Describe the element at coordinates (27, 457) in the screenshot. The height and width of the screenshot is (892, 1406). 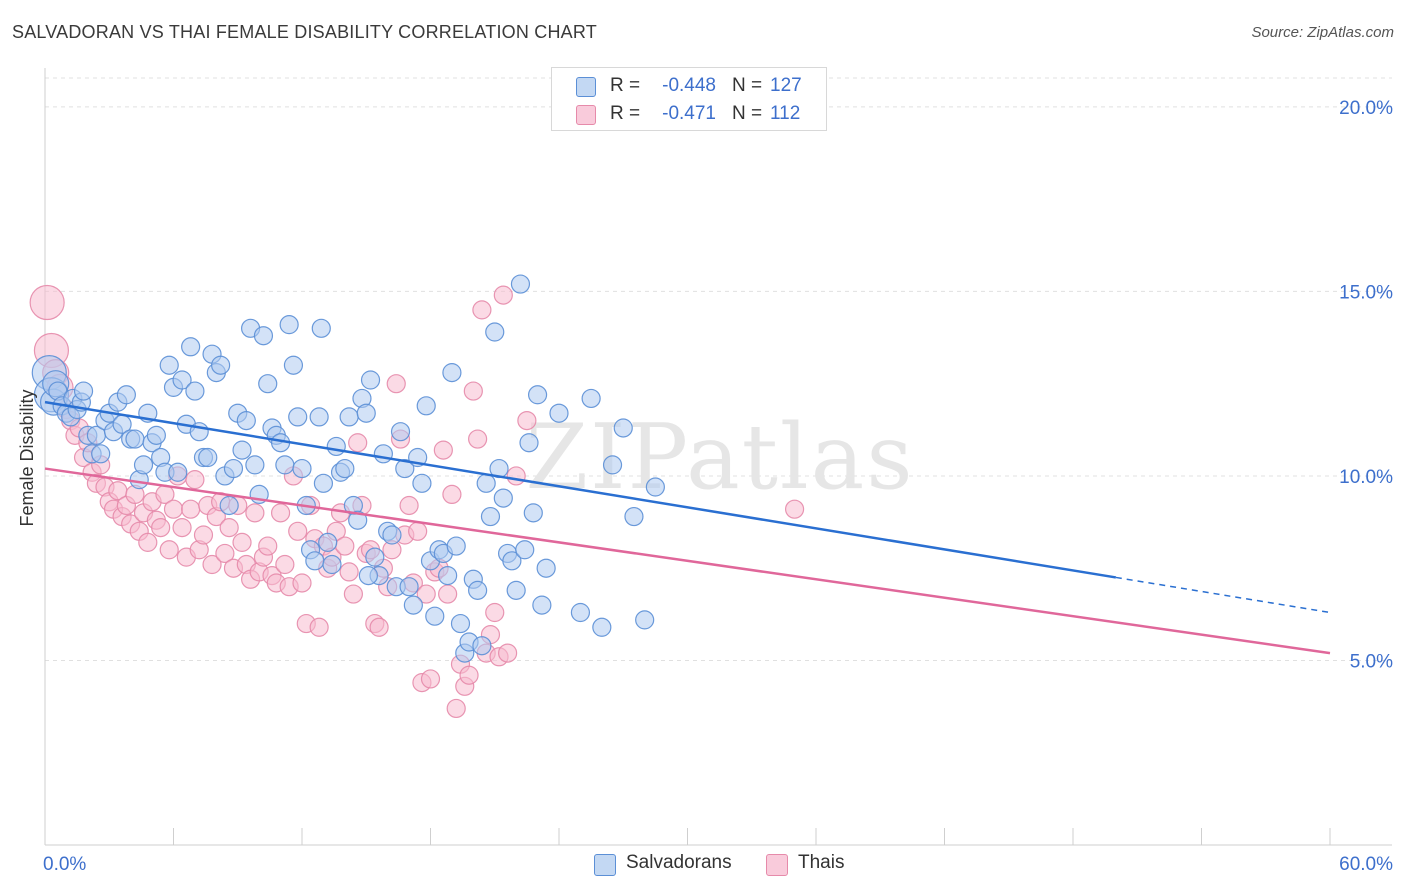
I see `y-axis-label: Female Disability` at that location.